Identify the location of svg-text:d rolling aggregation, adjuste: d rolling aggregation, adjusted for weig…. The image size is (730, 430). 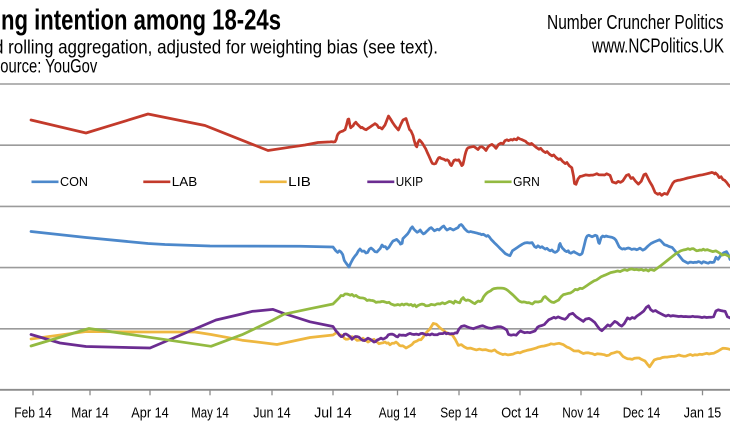
(219, 47).